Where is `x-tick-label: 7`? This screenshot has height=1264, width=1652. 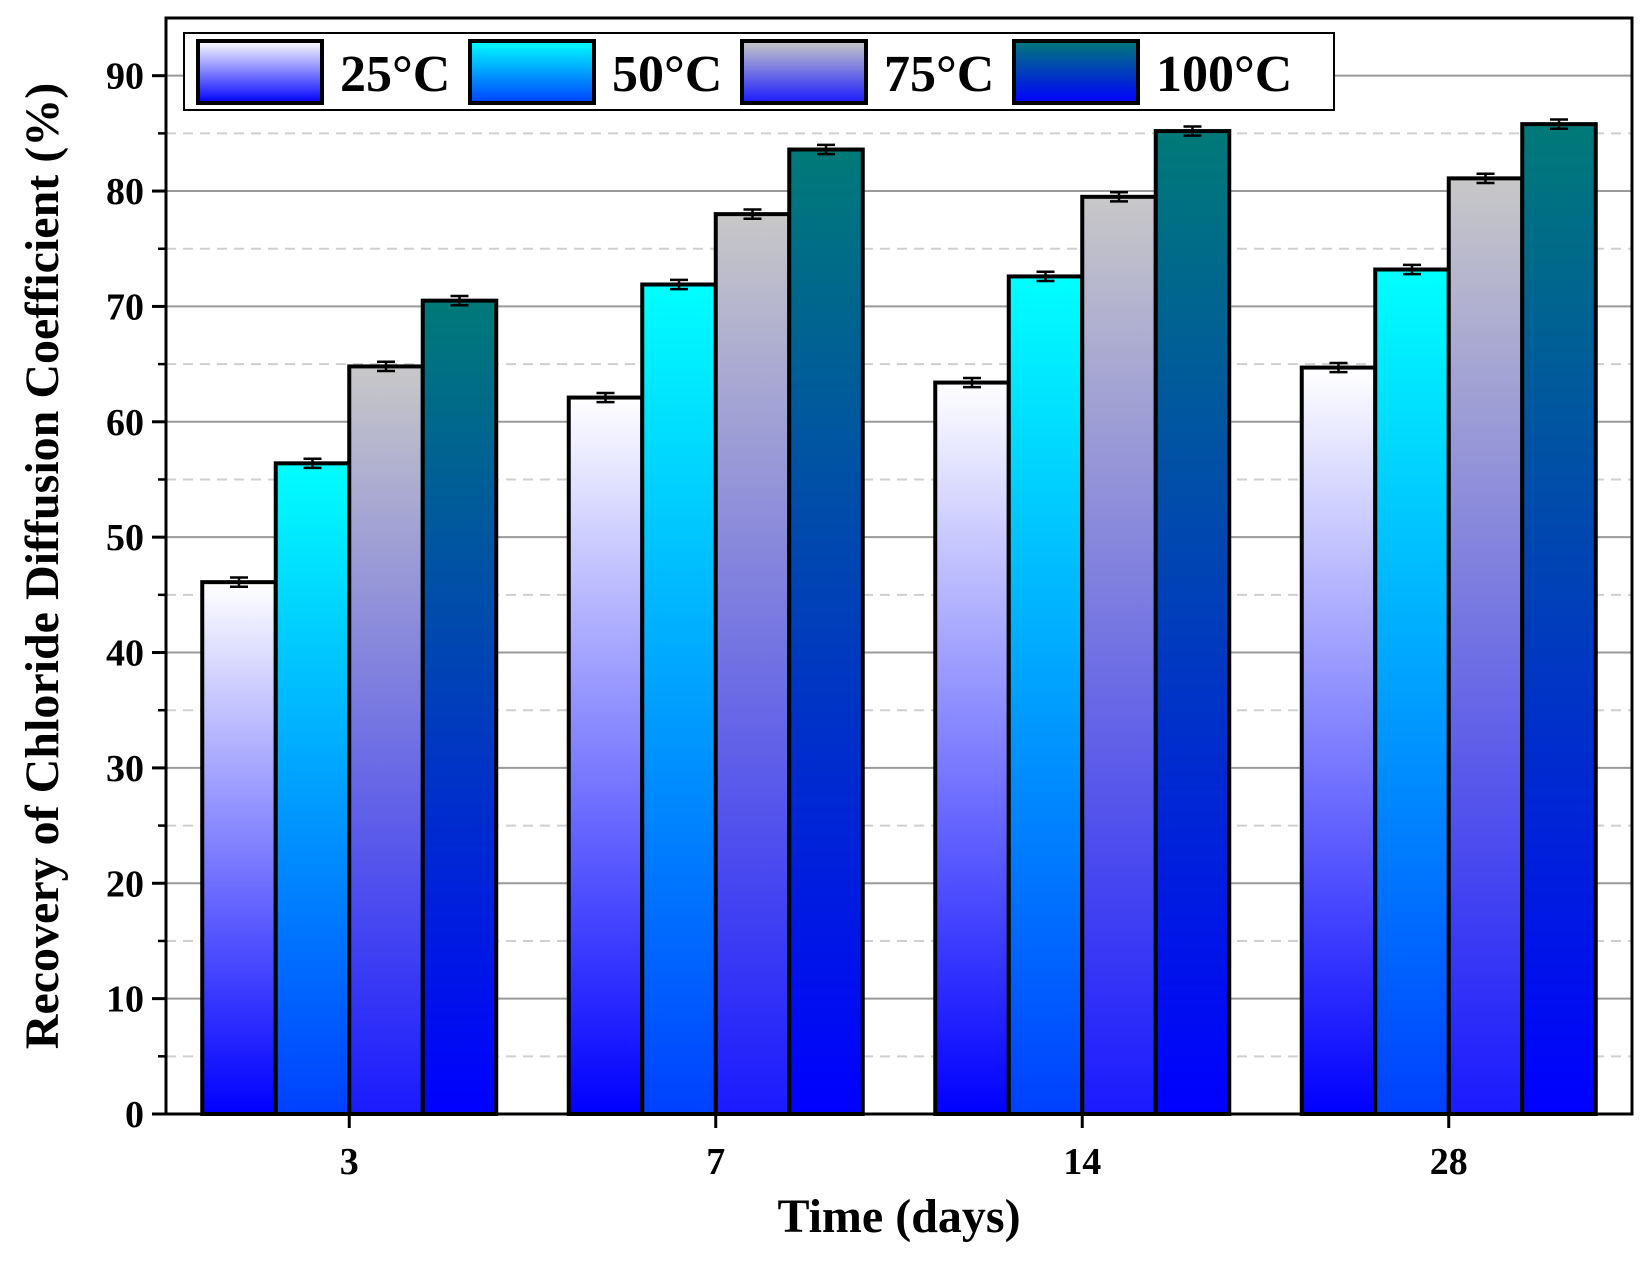 x-tick-label: 7 is located at coordinates (715, 1162).